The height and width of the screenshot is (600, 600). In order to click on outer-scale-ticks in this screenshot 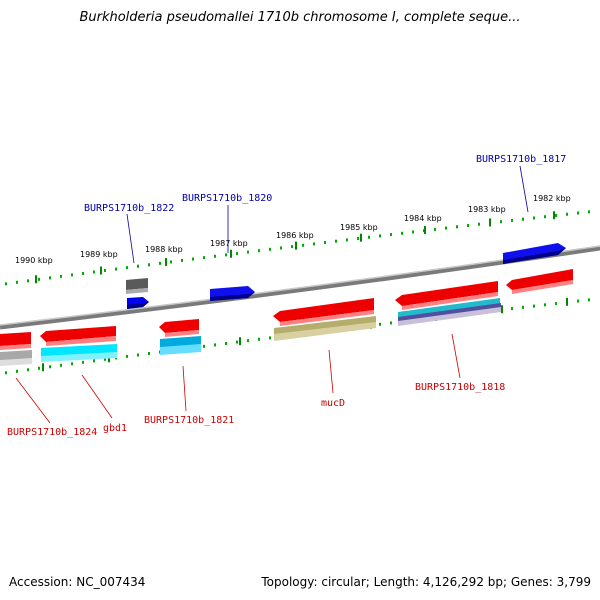, I will do `click(297, 248)`.